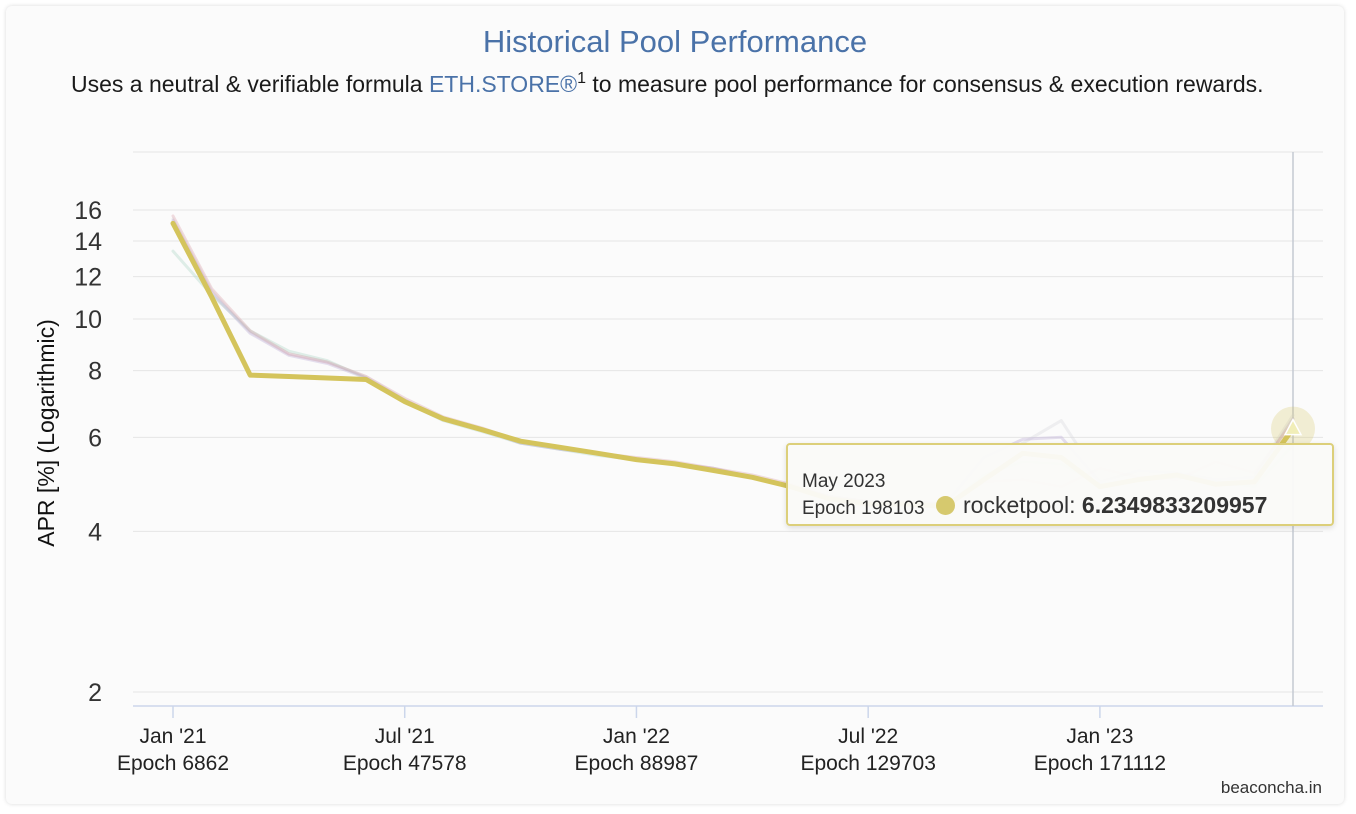  What do you see at coordinates (503, 84) in the screenshot?
I see `eth-store-link: ETH.STORE®` at bounding box center [503, 84].